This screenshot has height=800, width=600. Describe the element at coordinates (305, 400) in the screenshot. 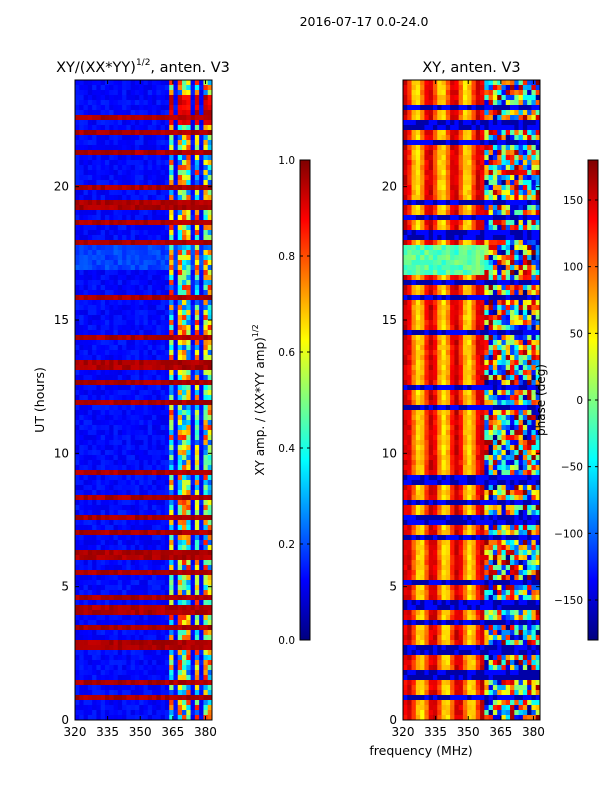

I see `amp-colorbar-ramp` at that location.